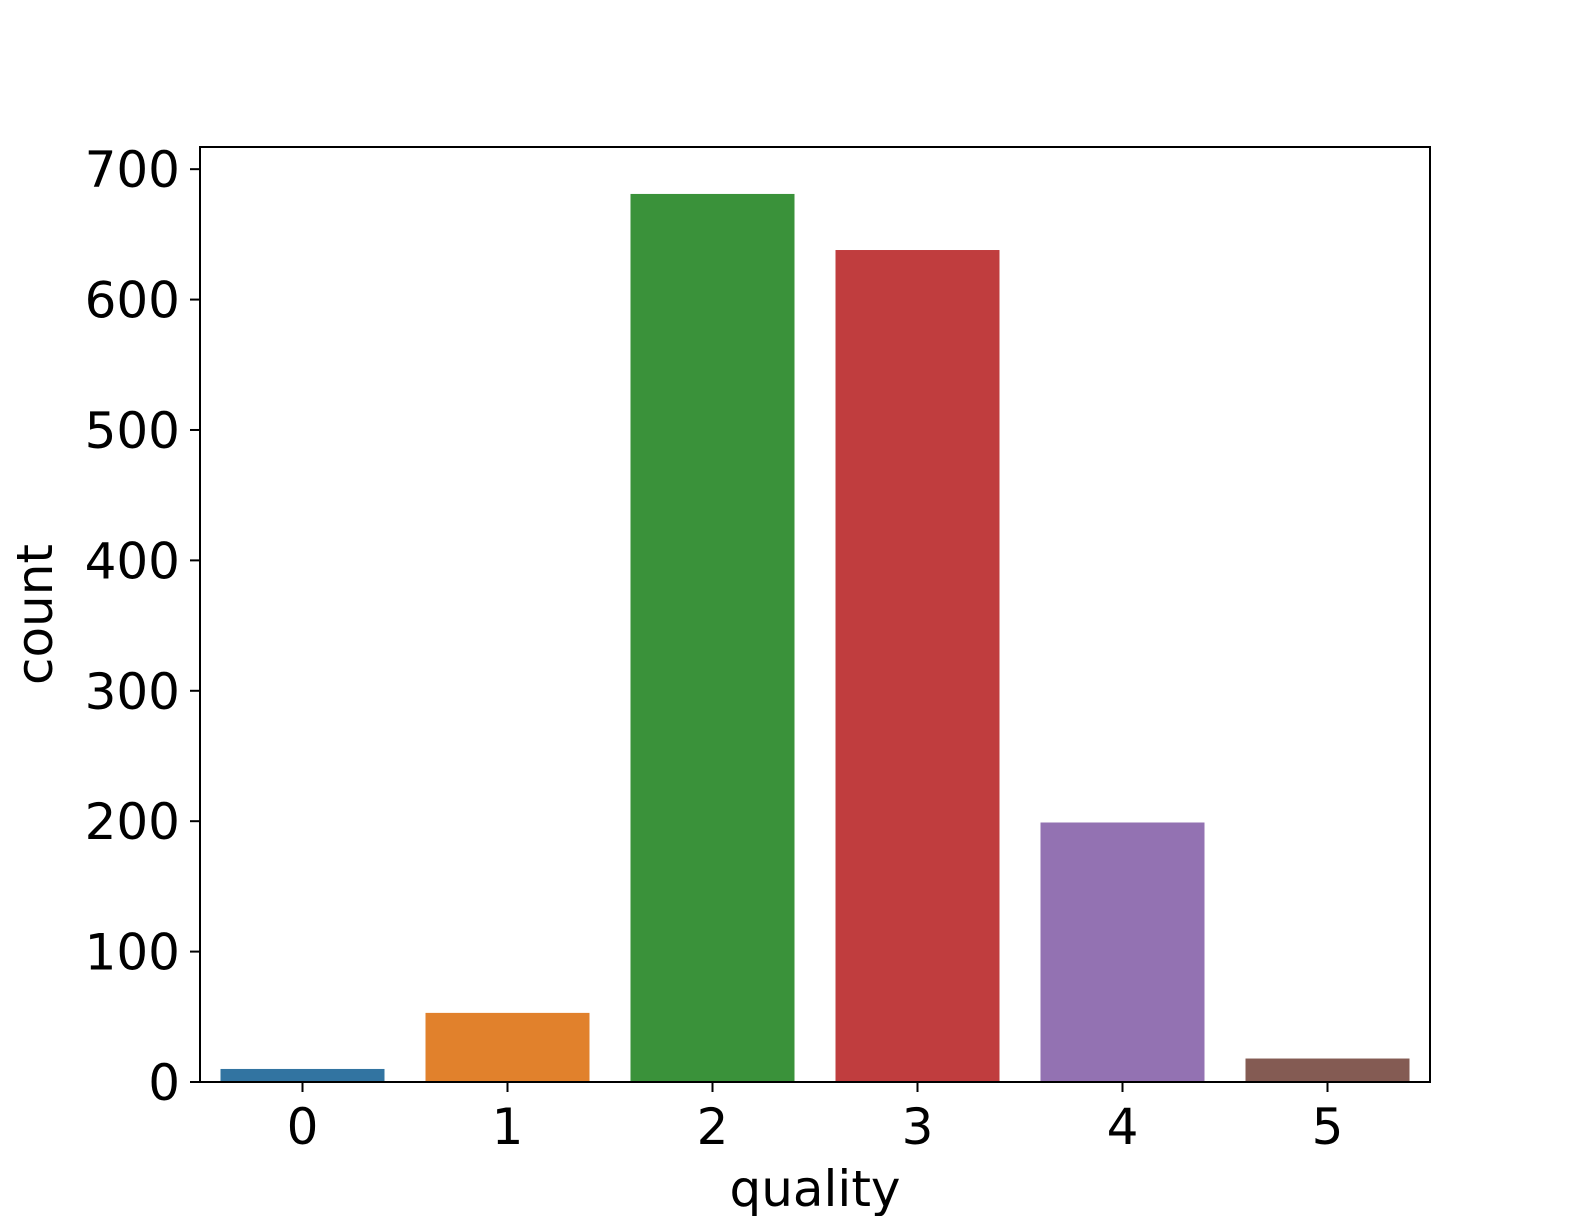 The image size is (1588, 1216). What do you see at coordinates (1123, 1127) in the screenshot?
I see `x-tick-label: 4` at bounding box center [1123, 1127].